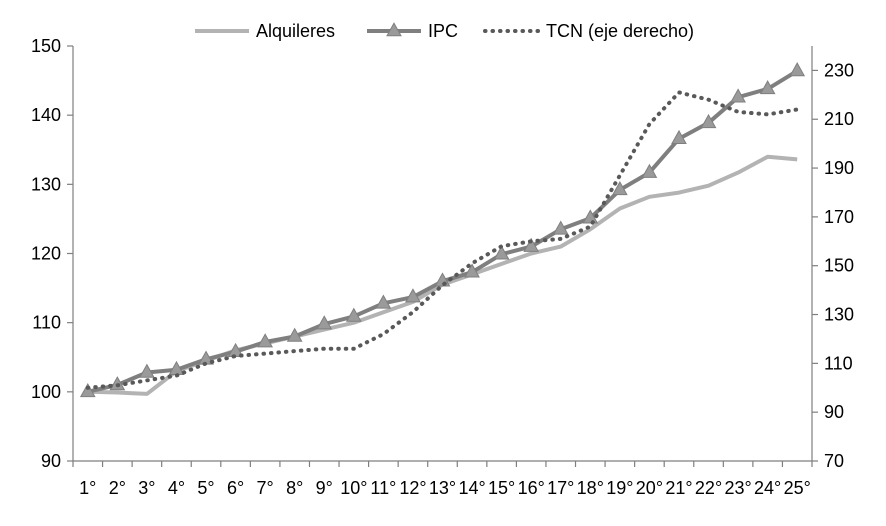  I want to click on x-tick-label: 24°, so click(767, 488).